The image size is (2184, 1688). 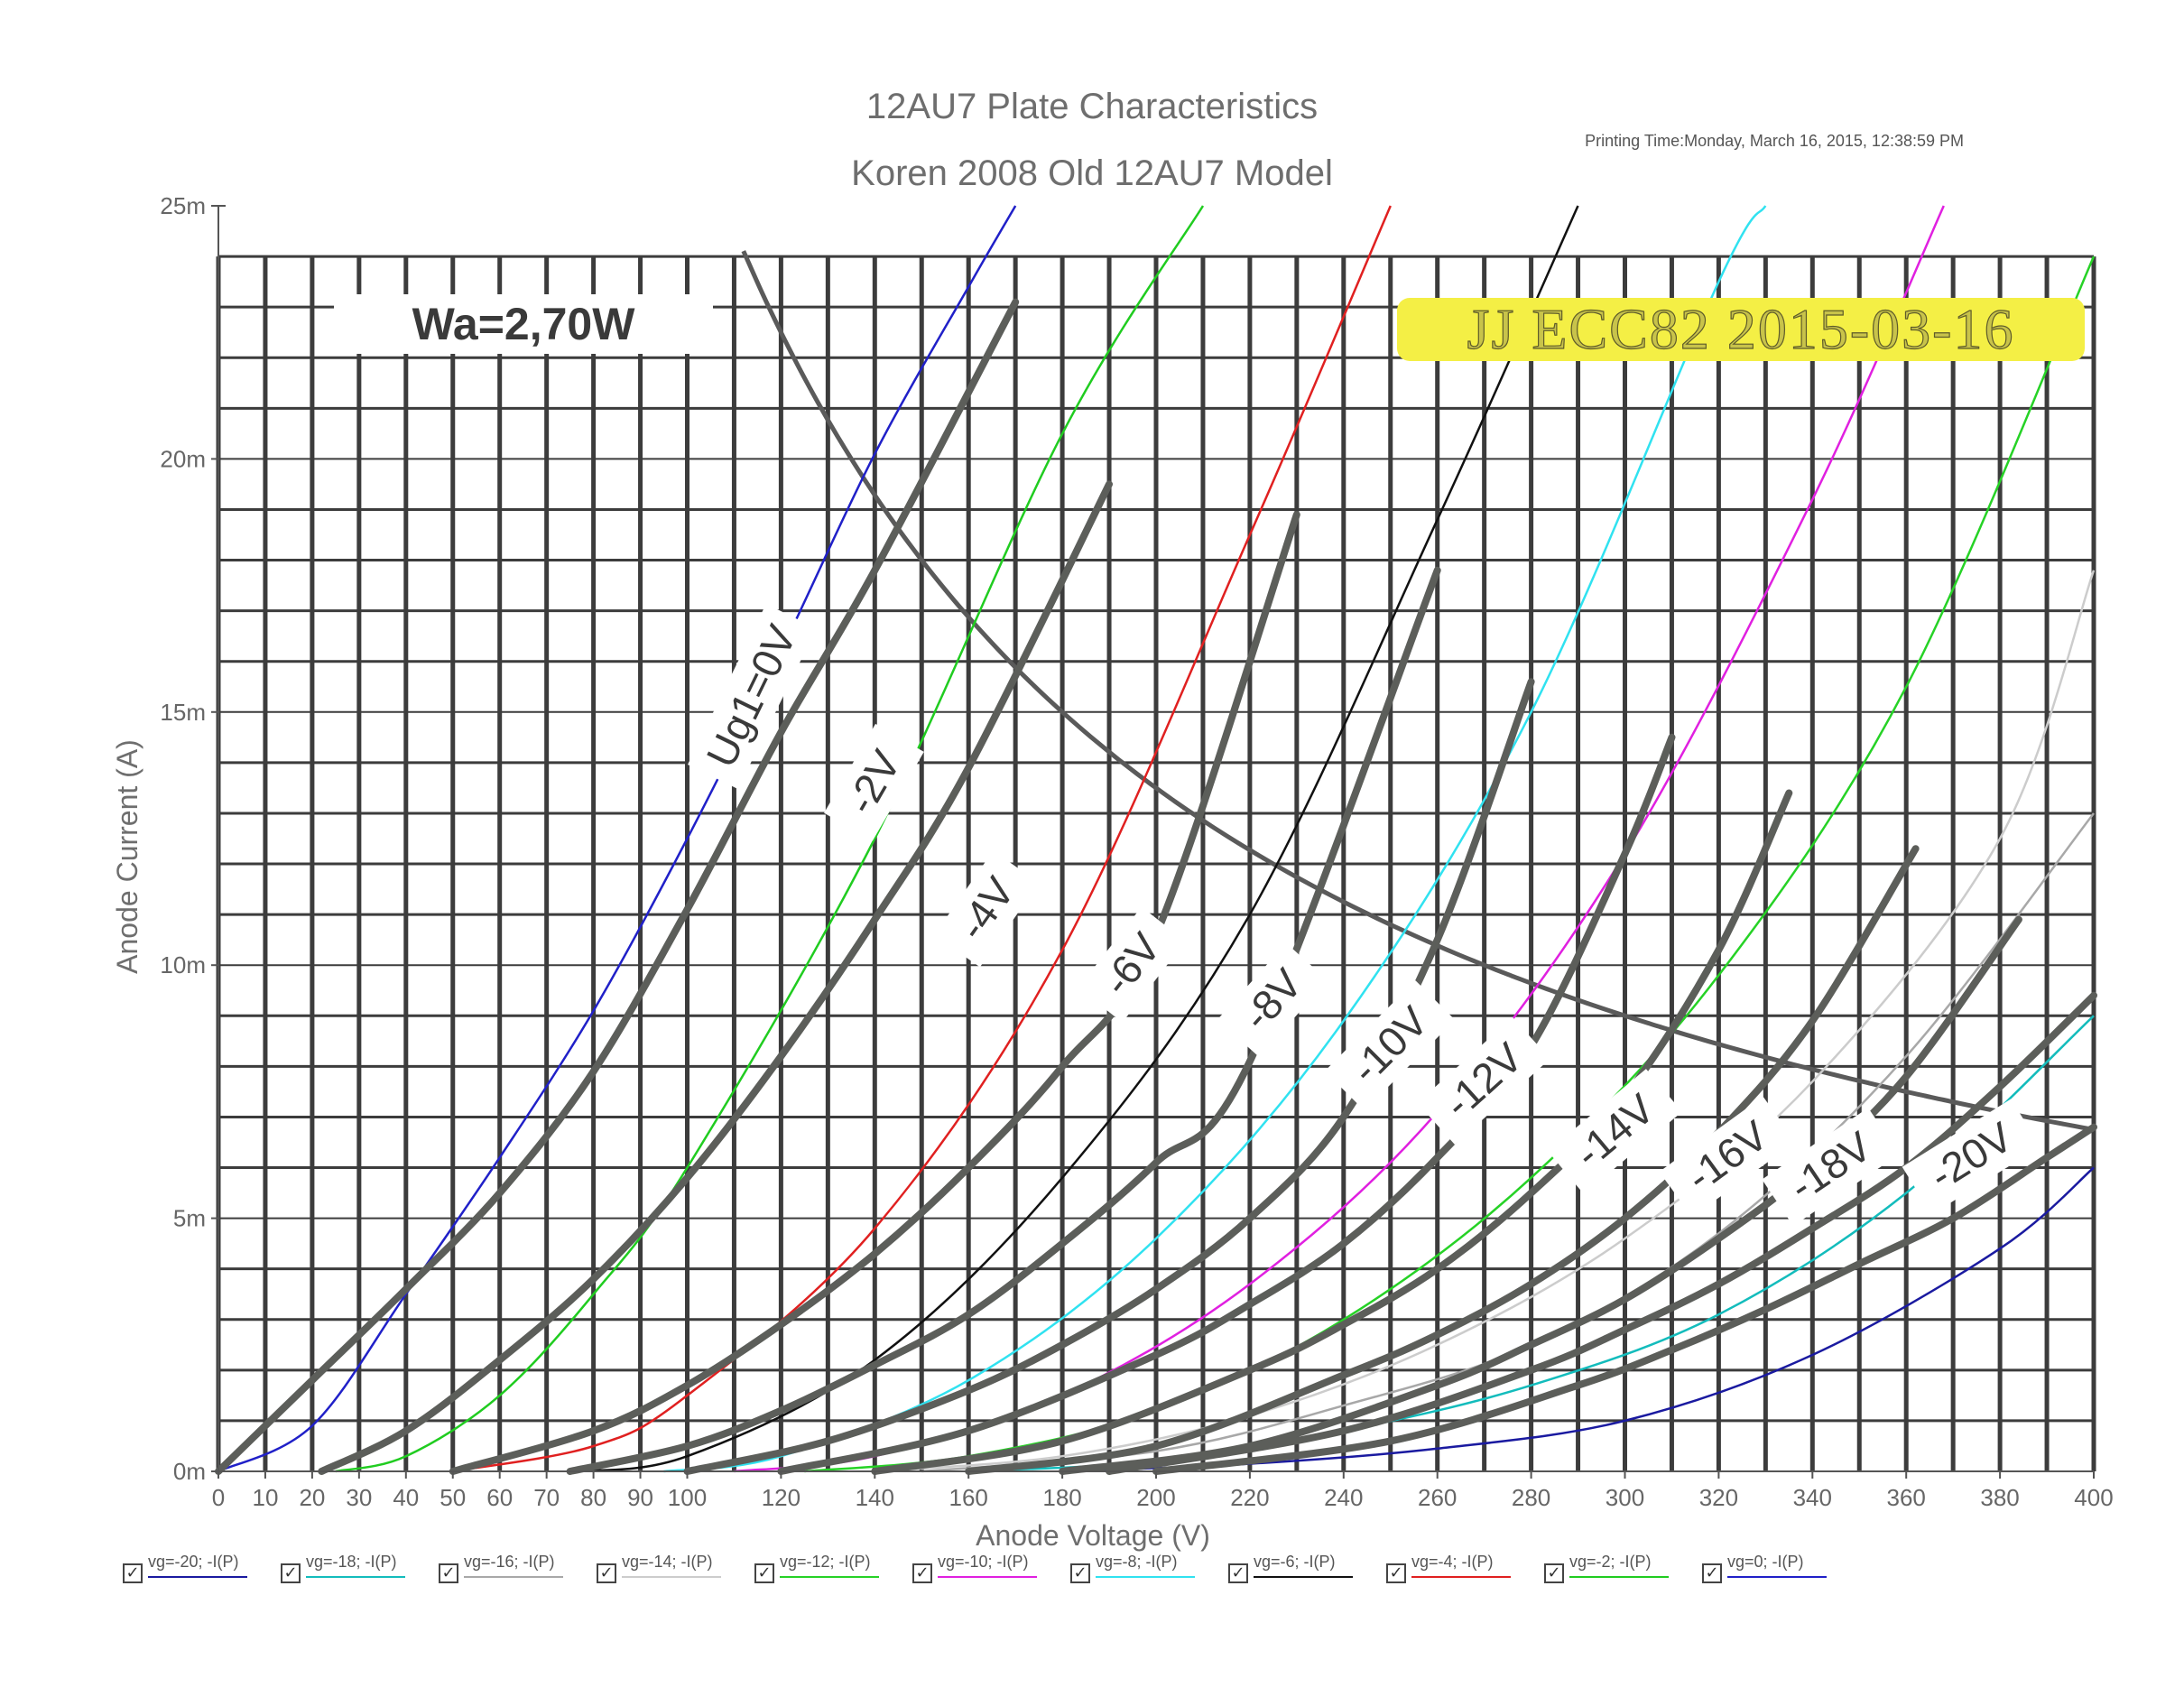 I want to click on legend-label: vg=-14; -I(P), so click(x=667, y=1562).